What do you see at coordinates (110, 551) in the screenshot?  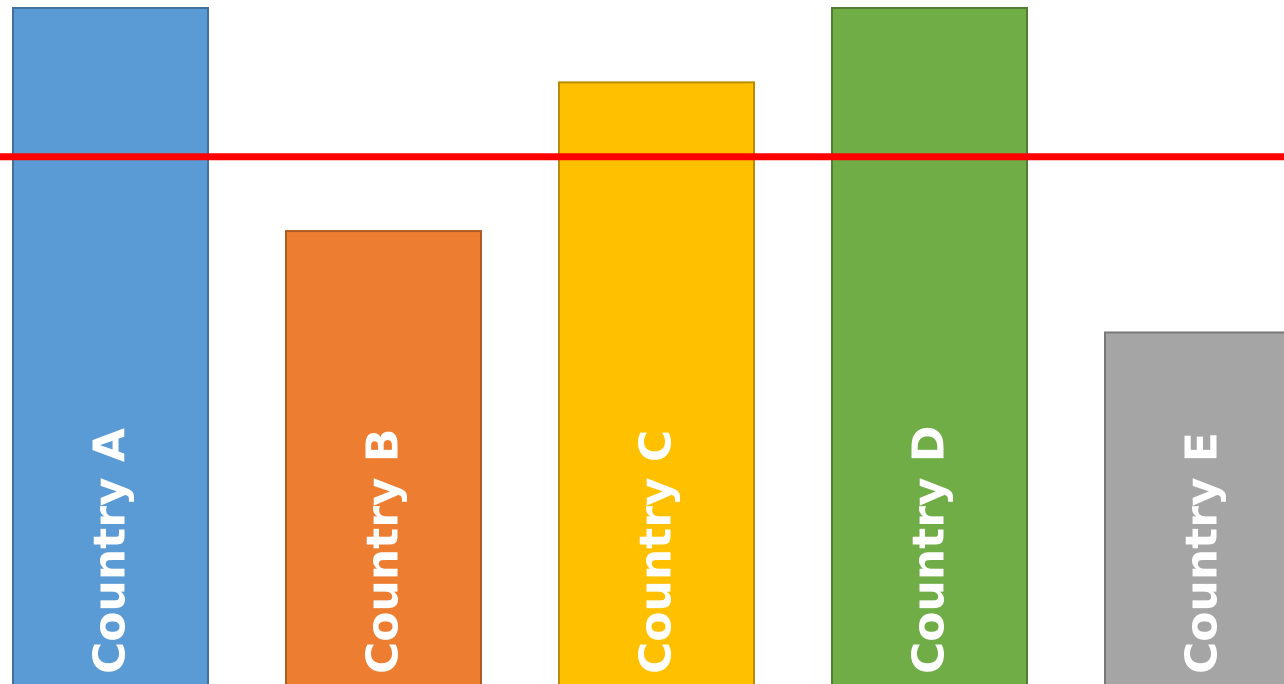 I see `bar-label-country-a: Country A` at bounding box center [110, 551].